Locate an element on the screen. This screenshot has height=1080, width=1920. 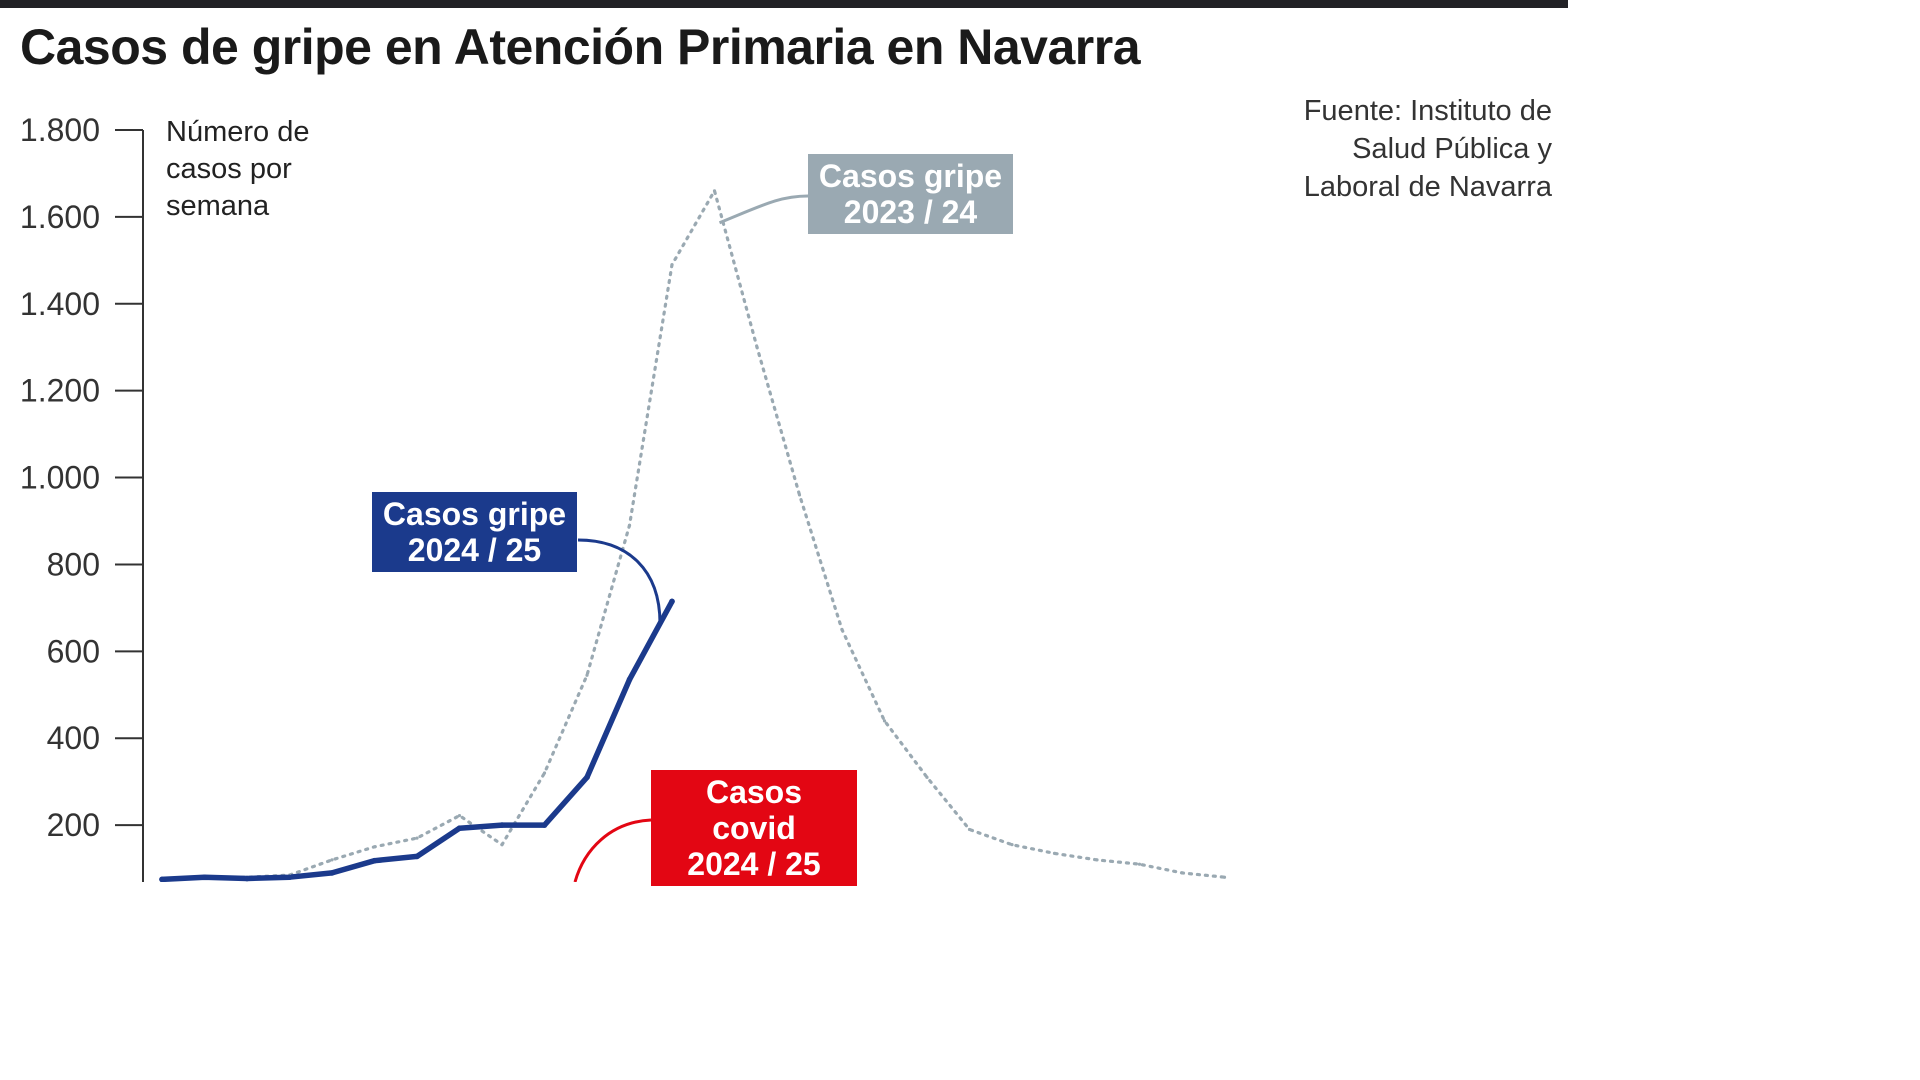
callout-covid-2024-25: Casos covid 2024 / 25 is located at coordinates (754, 828).